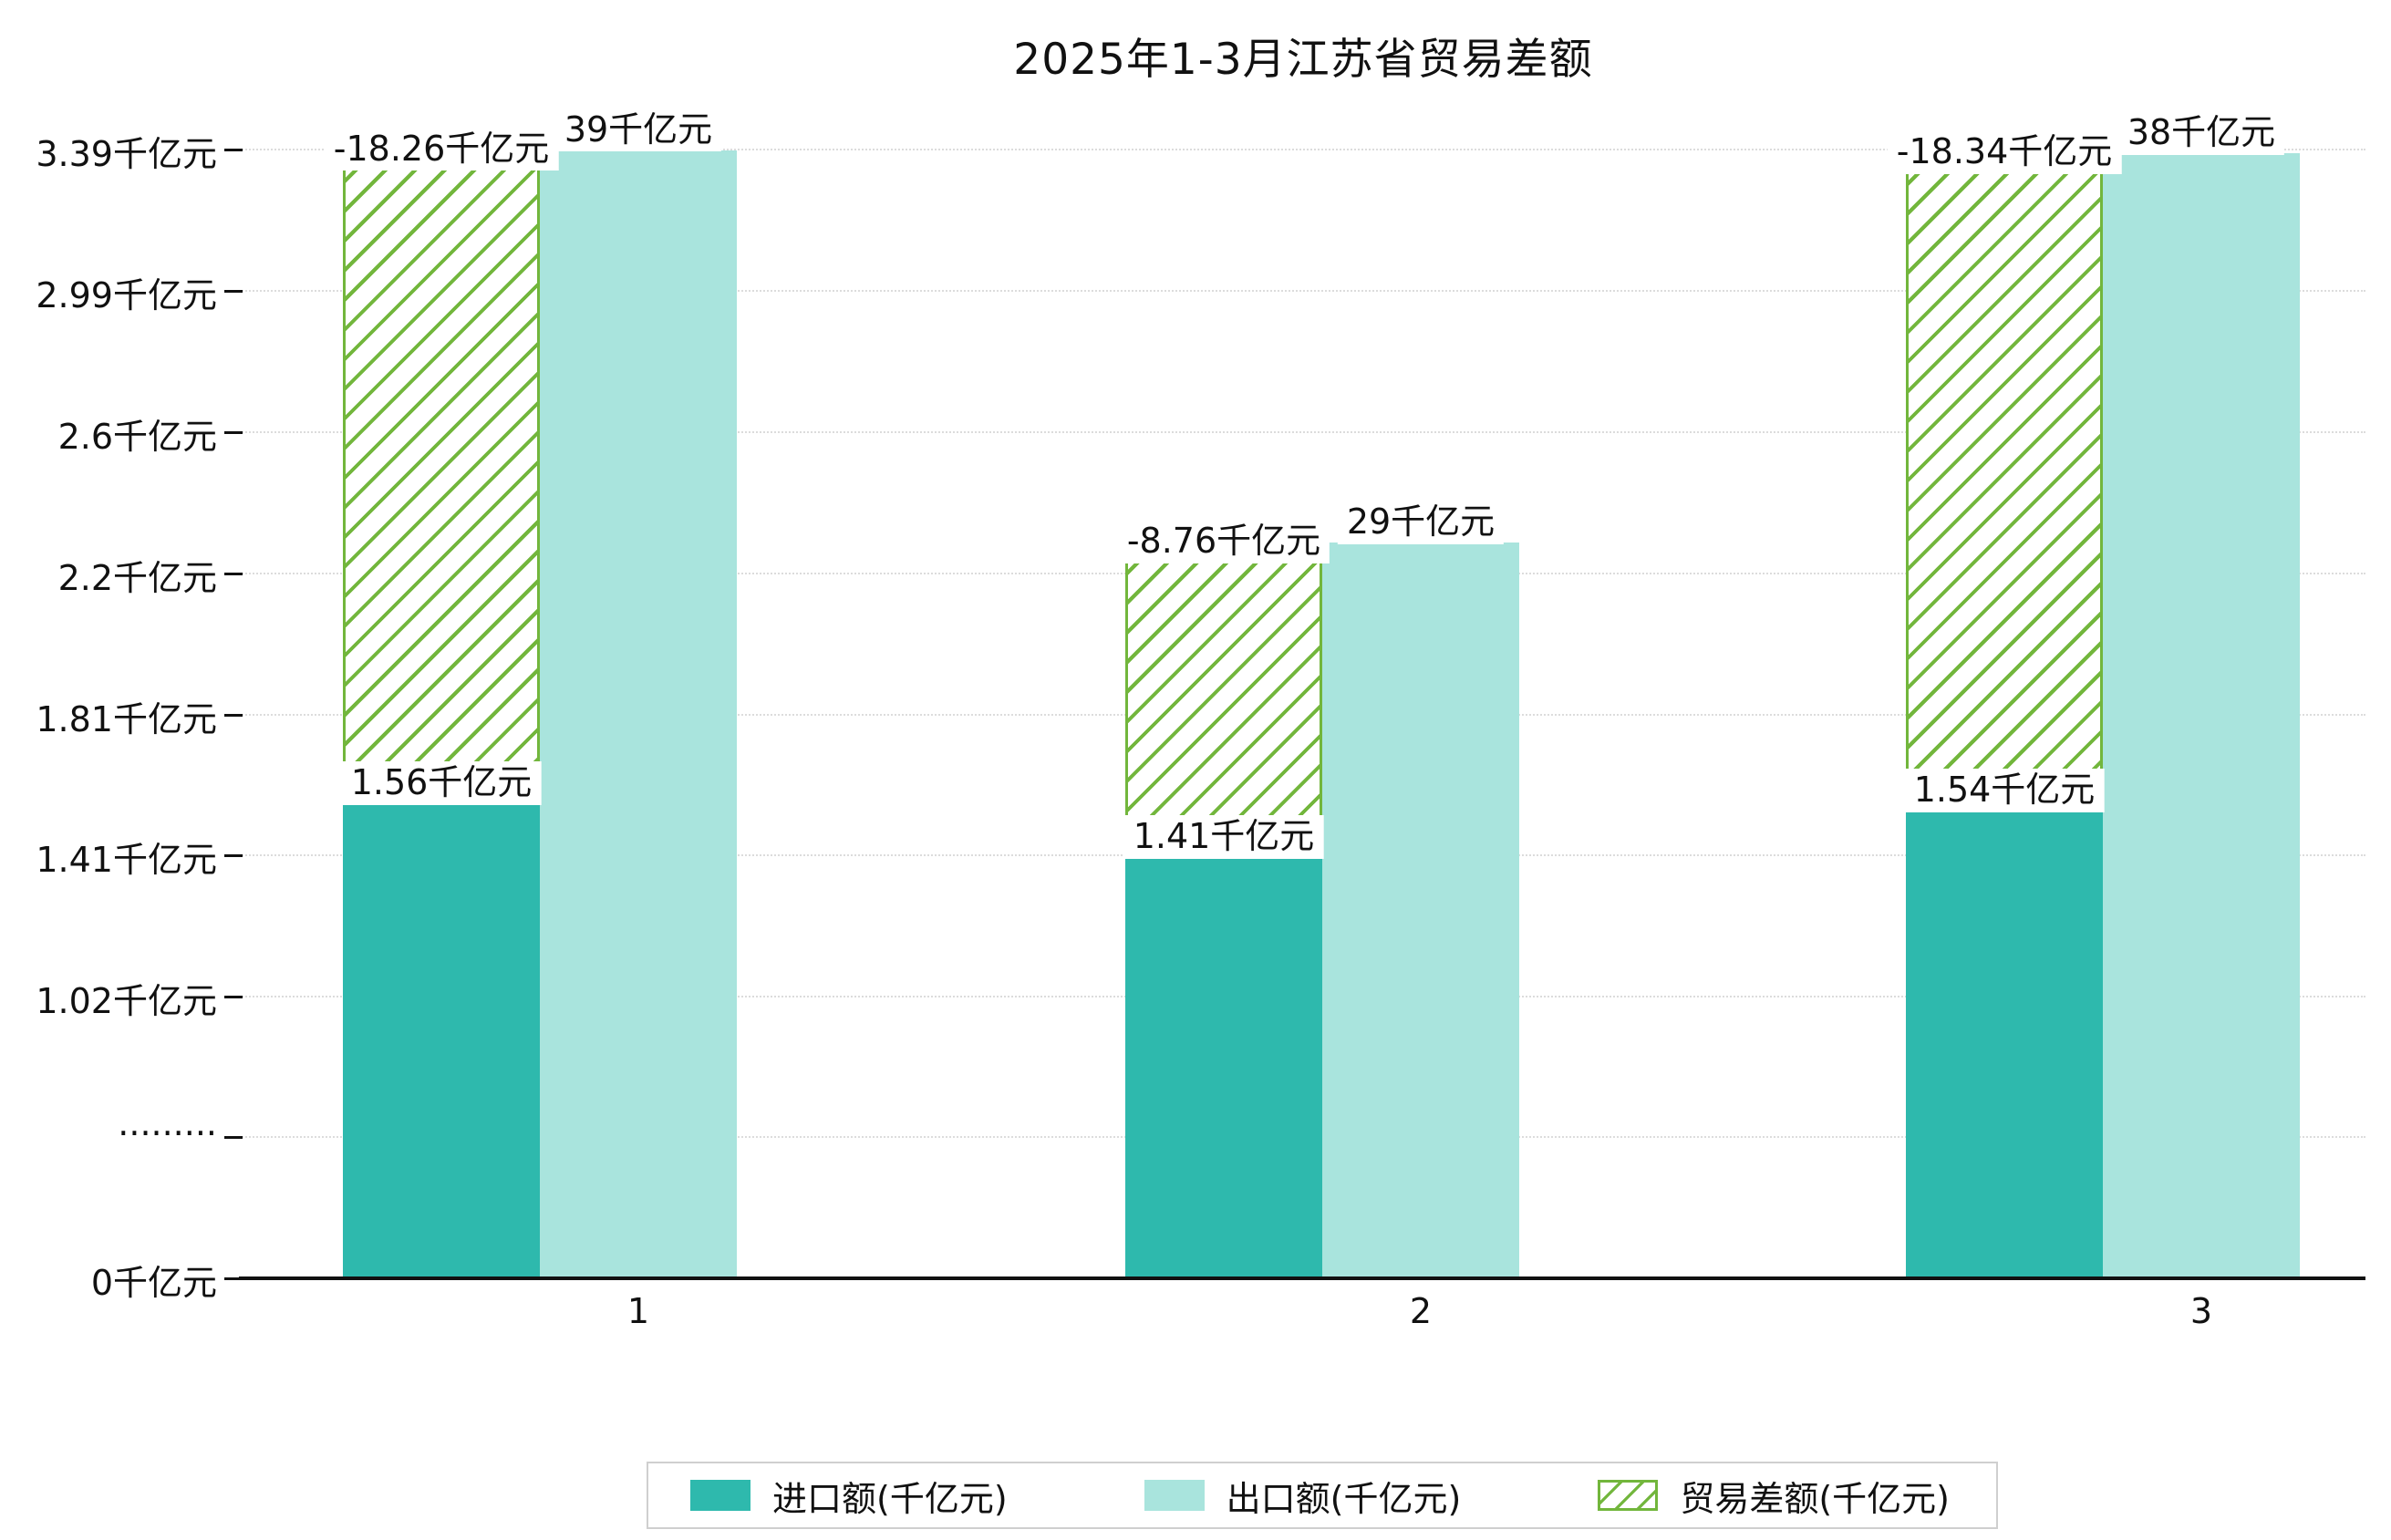  What do you see at coordinates (2004, 152) in the screenshot?
I see `balance-value-label: -18.34千亿元` at bounding box center [2004, 152].